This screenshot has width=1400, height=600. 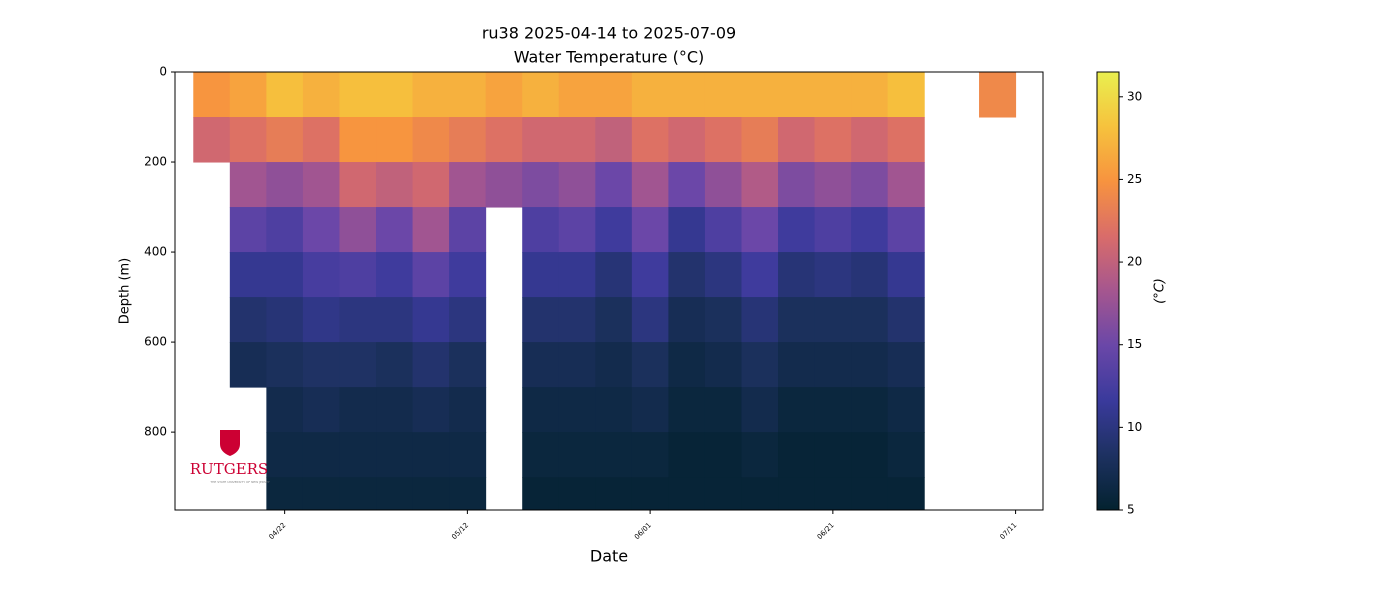 What do you see at coordinates (230, 443) in the screenshot?
I see `logo-shield` at bounding box center [230, 443].